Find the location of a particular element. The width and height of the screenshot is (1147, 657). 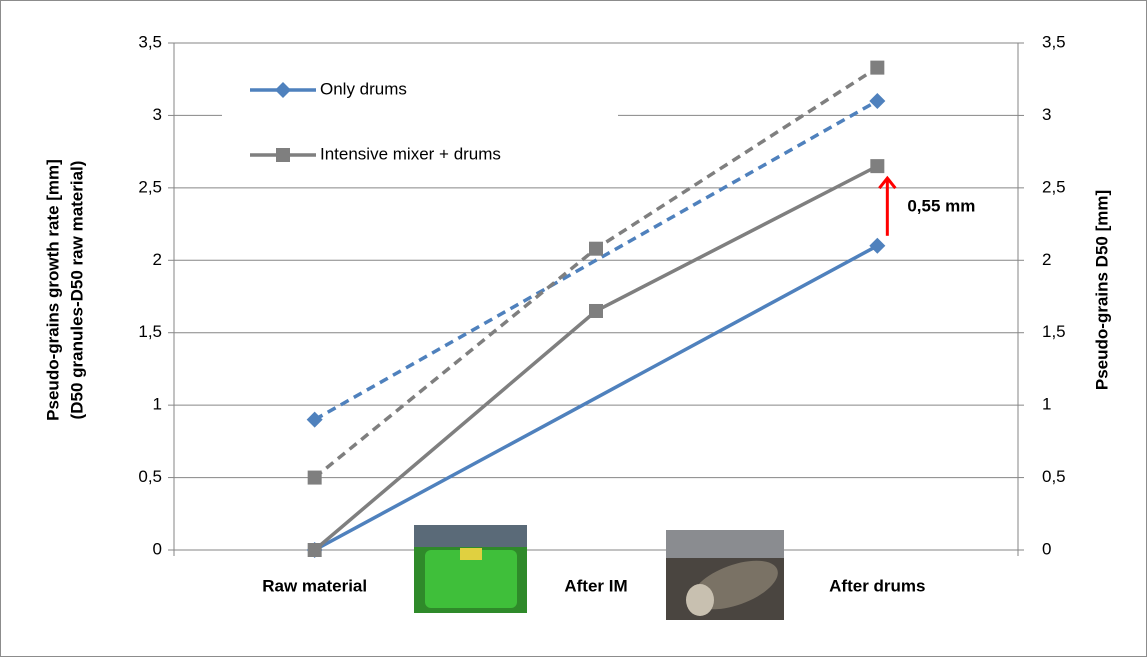

y-tick-label: 1 is located at coordinates (157, 404).